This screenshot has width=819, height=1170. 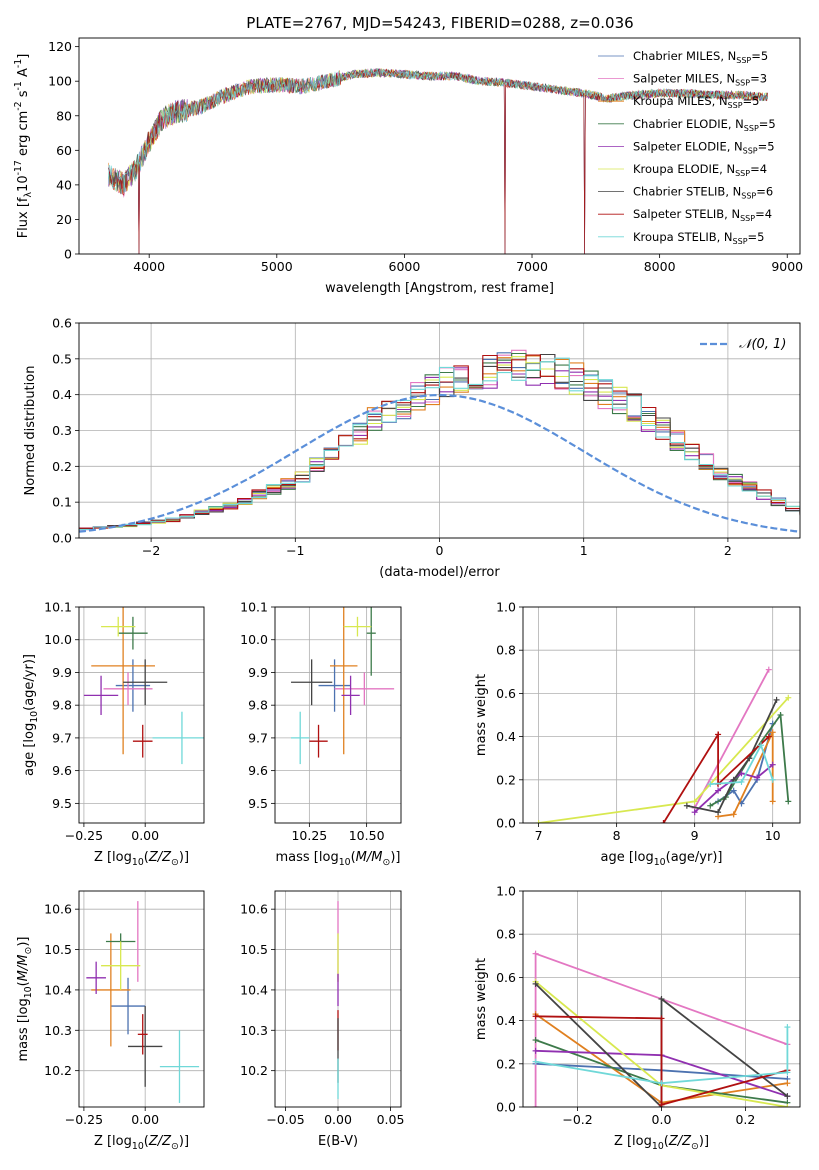 What do you see at coordinates (539, 835) in the screenshot?
I see `x-tick-label: 7` at bounding box center [539, 835].